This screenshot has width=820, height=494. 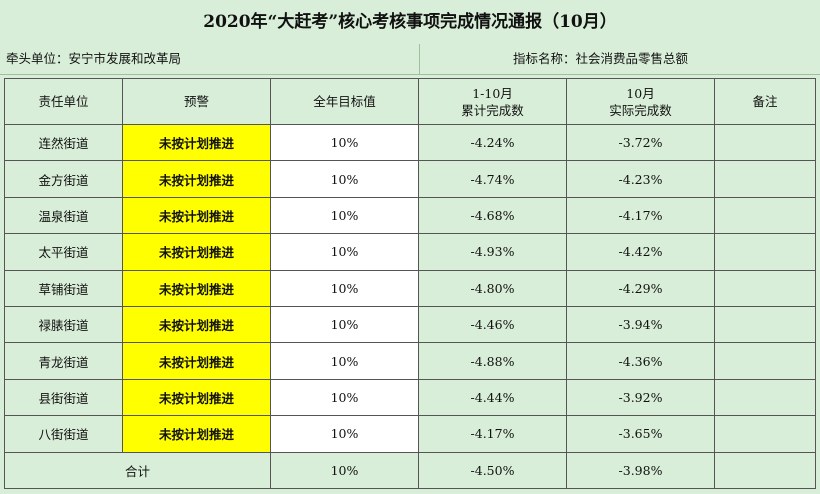 What do you see at coordinates (196, 101) in the screenshot?
I see `header-warning: 预警` at bounding box center [196, 101].